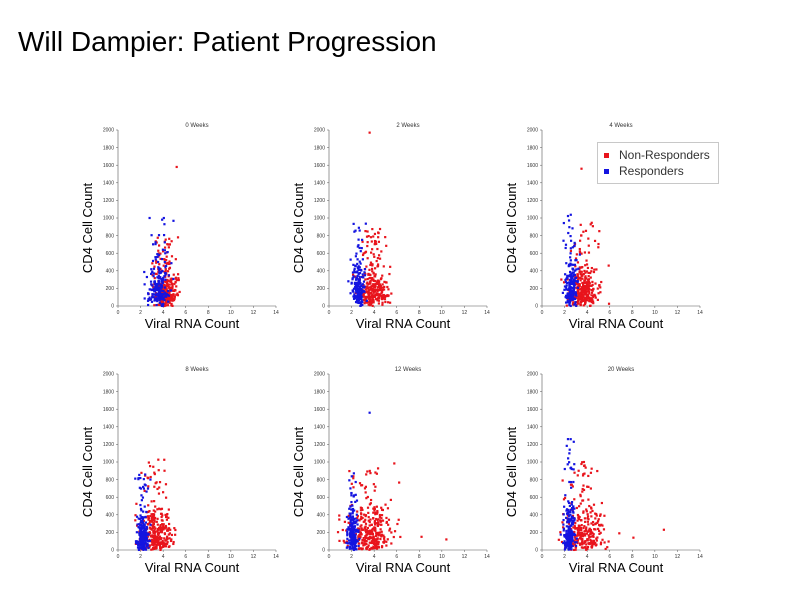 Image resolution: width=800 pixels, height=600 pixels. What do you see at coordinates (534, 254) in the screenshot?
I see `y-tick-label: 600` at bounding box center [534, 254].